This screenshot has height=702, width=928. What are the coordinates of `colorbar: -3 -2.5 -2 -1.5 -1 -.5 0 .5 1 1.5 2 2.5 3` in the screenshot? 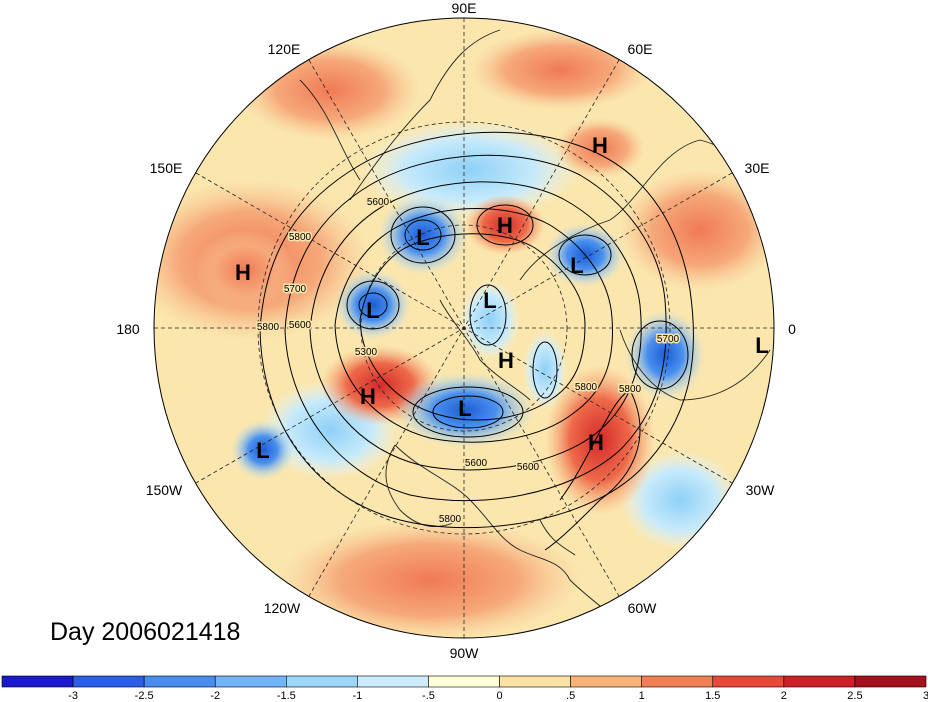 It's located at (464, 688).